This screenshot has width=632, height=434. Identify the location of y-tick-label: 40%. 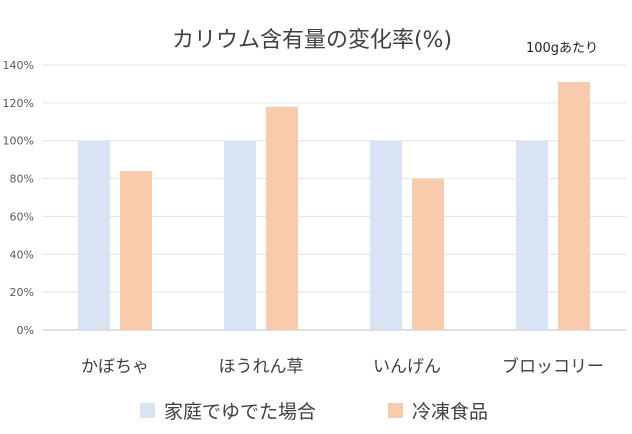
(22, 254).